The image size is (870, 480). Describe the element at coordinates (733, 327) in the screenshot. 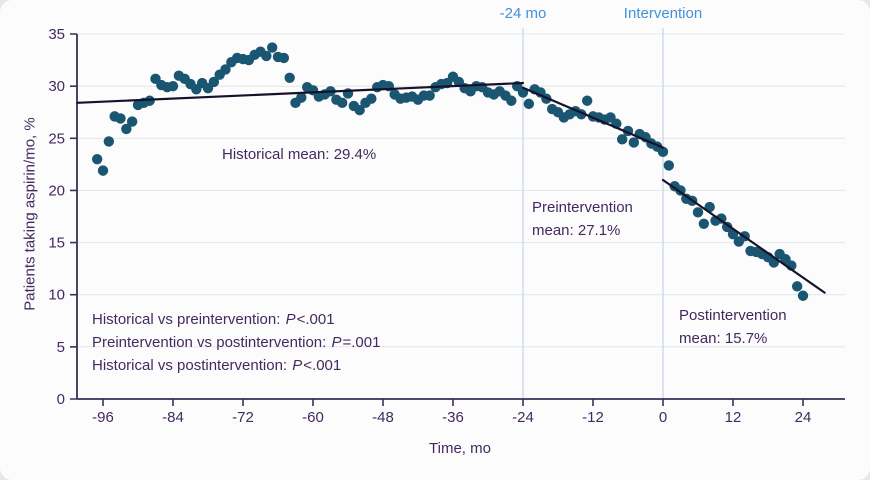

I see `annotation-postintervention-mean: Postintervention mean: 15.7%` at that location.